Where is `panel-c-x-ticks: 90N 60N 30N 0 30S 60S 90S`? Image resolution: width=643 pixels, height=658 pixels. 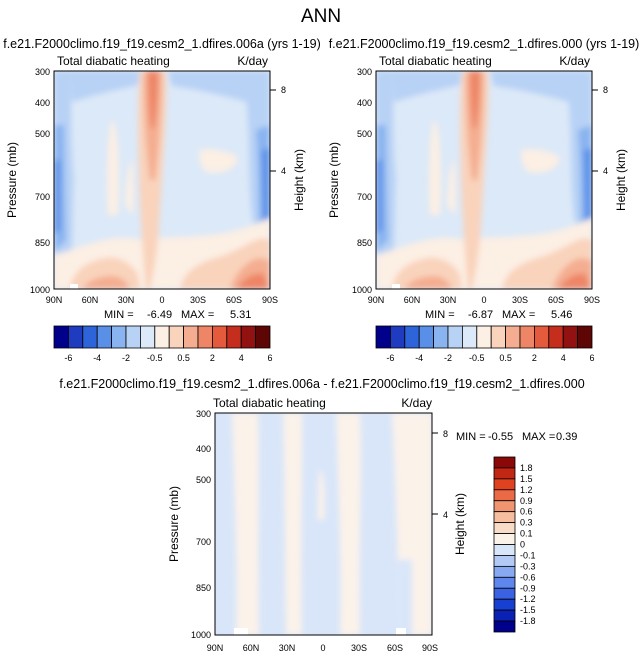 panel-c-x-ticks: 90N 60N 30N 0 30S 60S 90S is located at coordinates (322, 648).